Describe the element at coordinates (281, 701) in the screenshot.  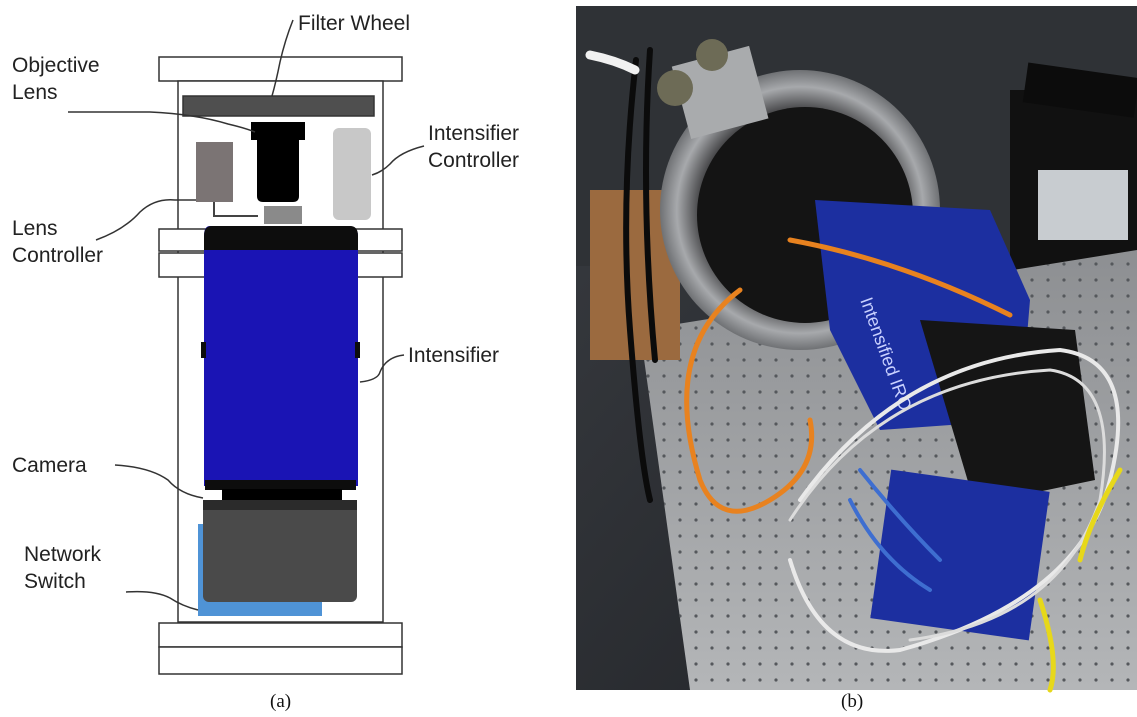
I see `caption-a: (a)` at that location.